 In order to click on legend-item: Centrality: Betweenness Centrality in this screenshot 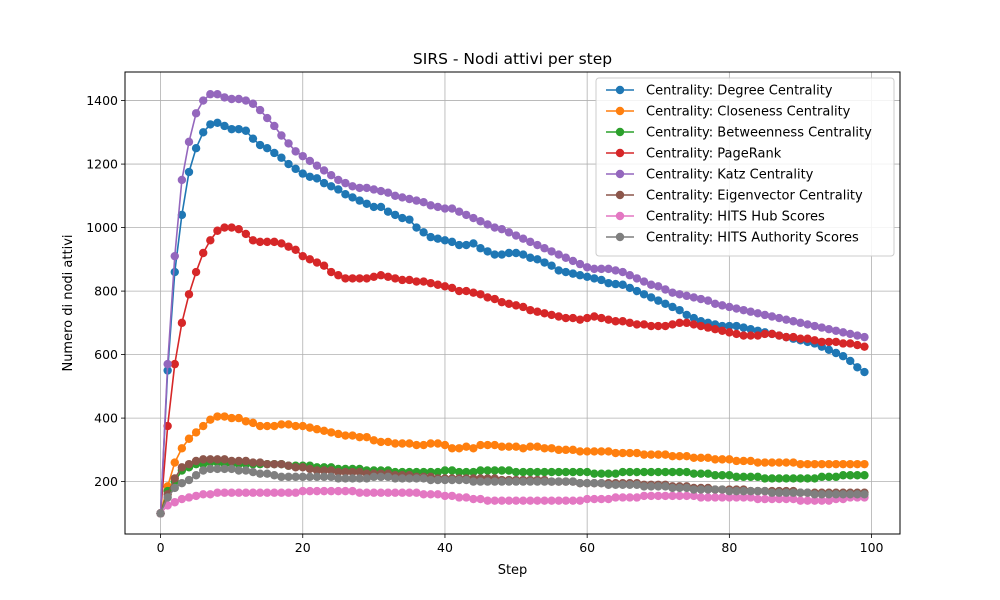, I will do `click(739, 133)`.